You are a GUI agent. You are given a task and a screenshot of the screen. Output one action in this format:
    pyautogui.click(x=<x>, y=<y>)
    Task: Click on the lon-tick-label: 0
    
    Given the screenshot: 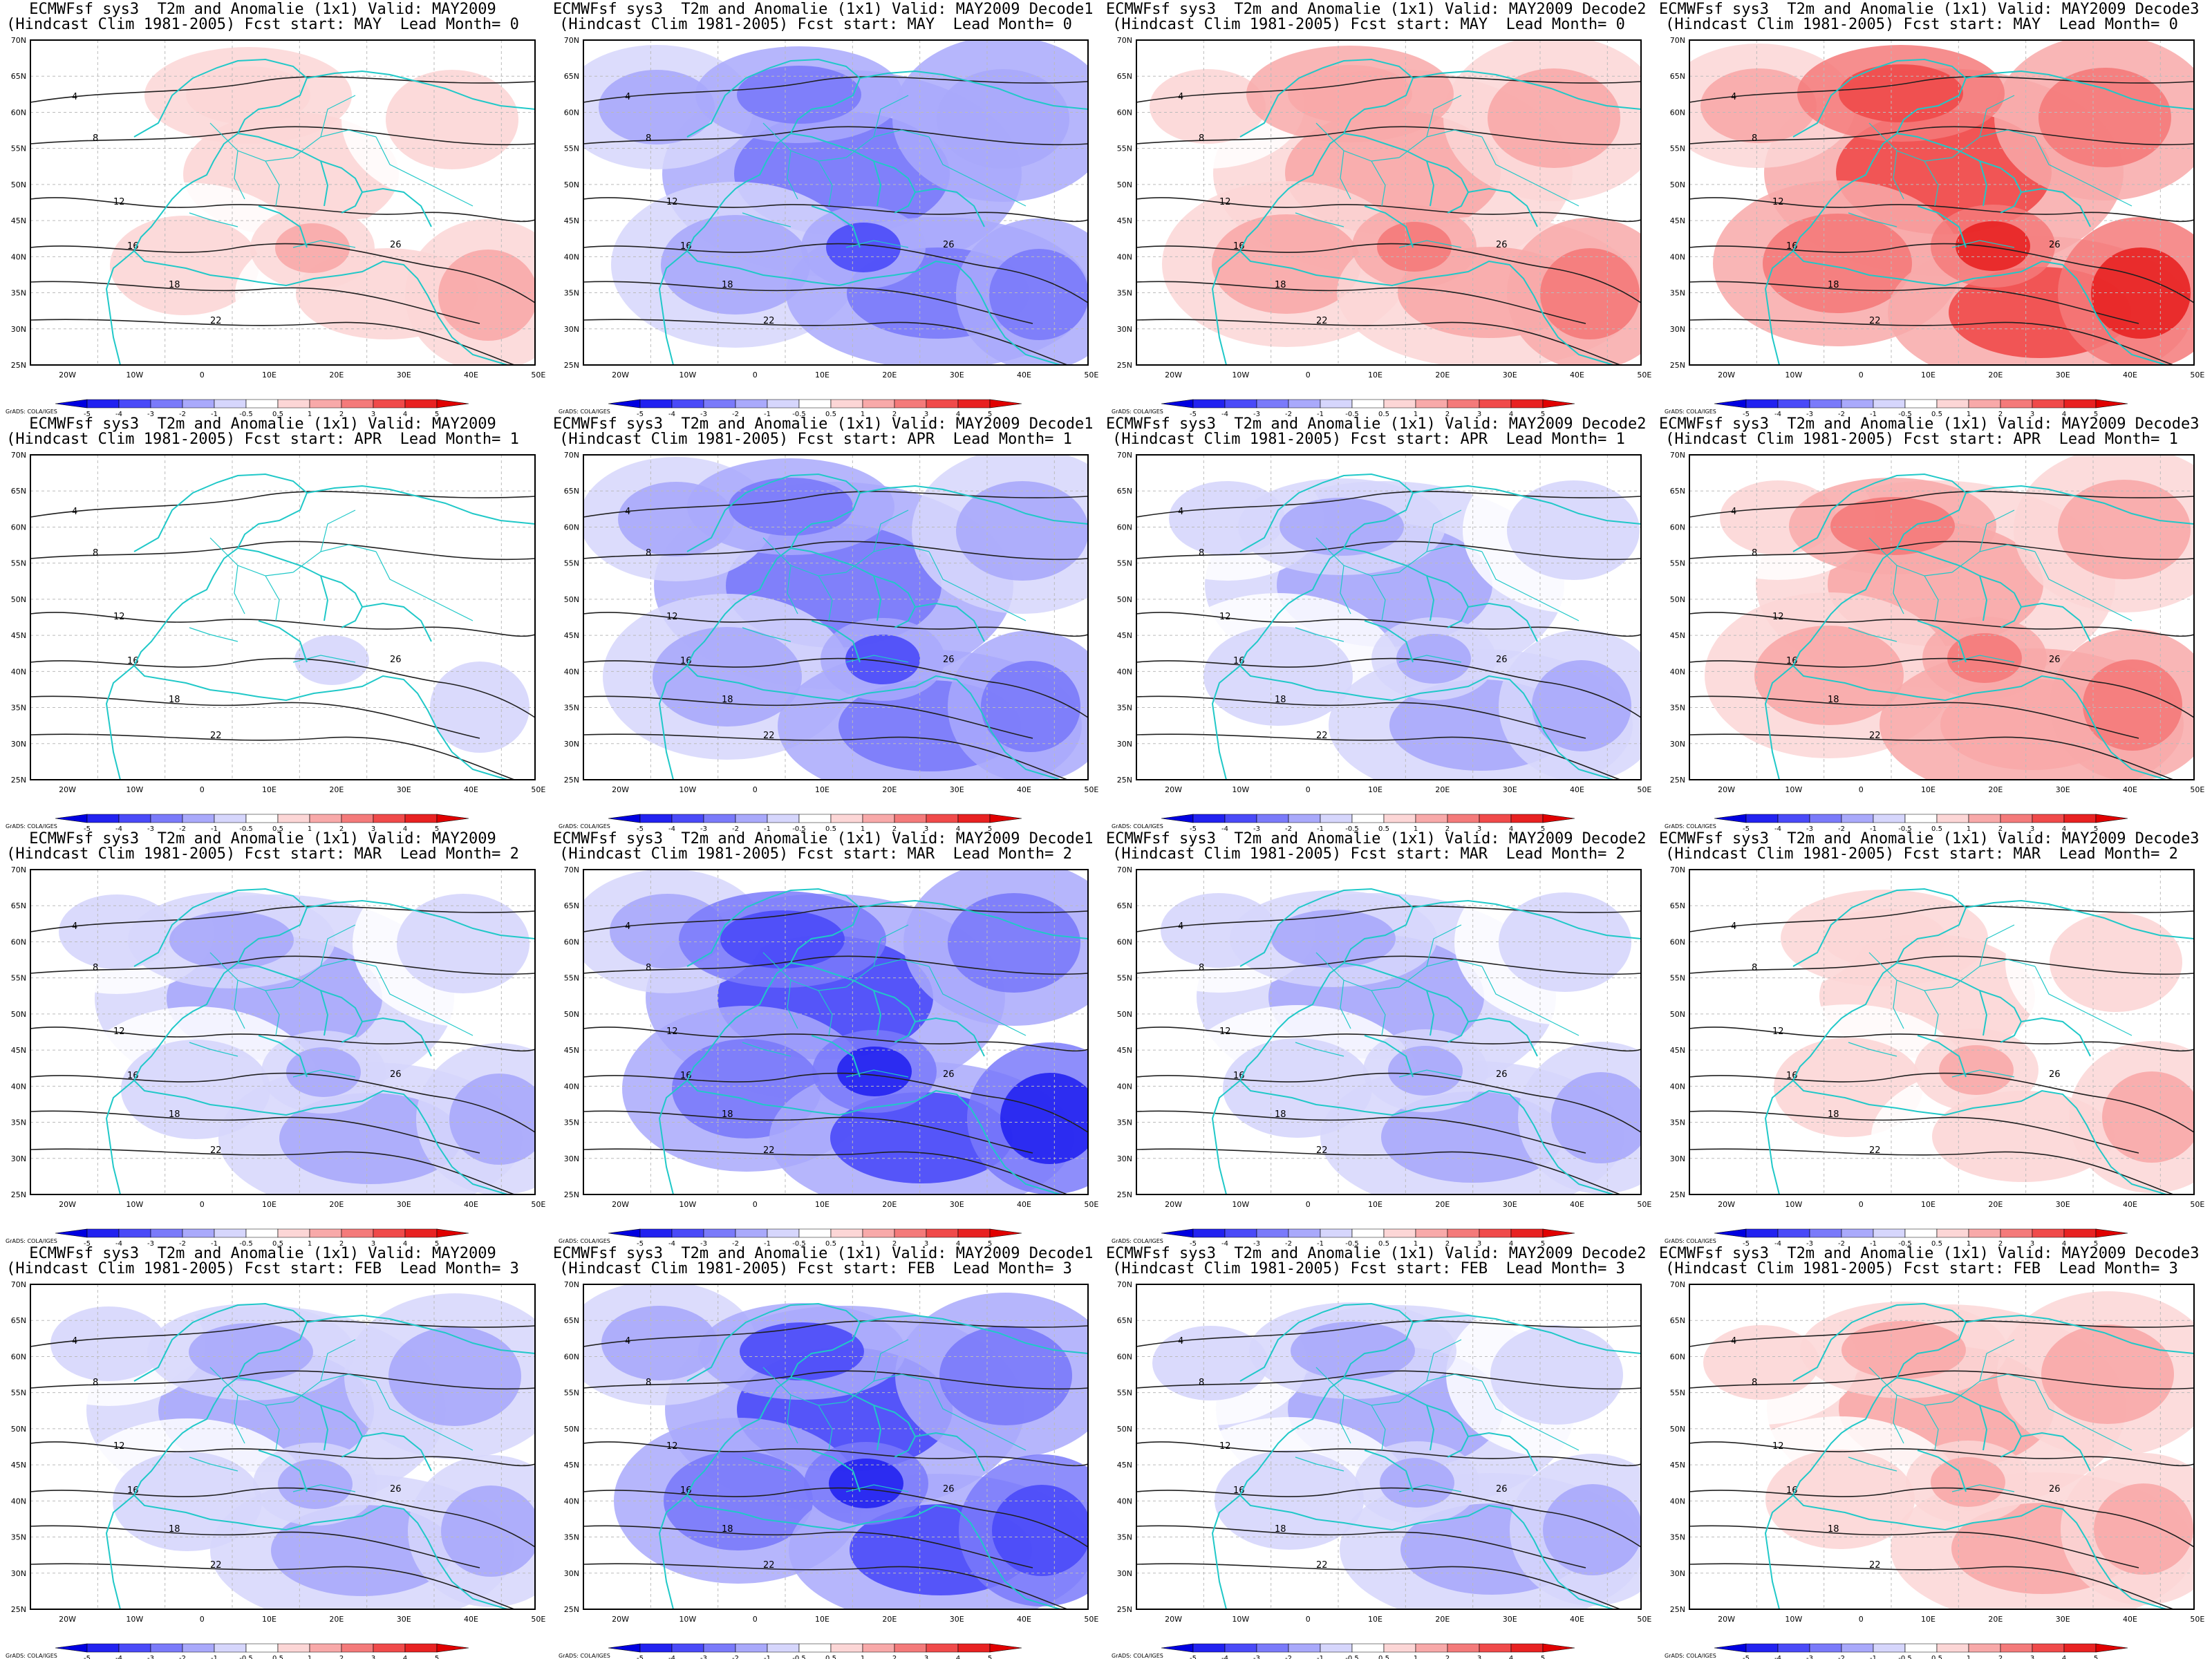 What is the action you would take?
    pyautogui.click(x=1862, y=1204)
    